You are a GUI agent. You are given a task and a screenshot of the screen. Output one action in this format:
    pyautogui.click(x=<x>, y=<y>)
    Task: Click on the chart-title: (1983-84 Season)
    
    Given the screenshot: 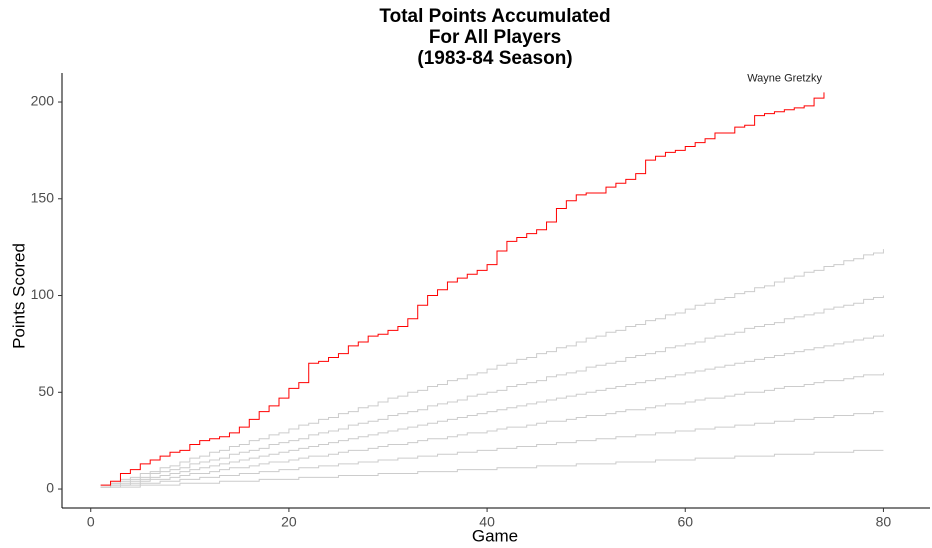 What is the action you would take?
    pyautogui.click(x=494, y=58)
    